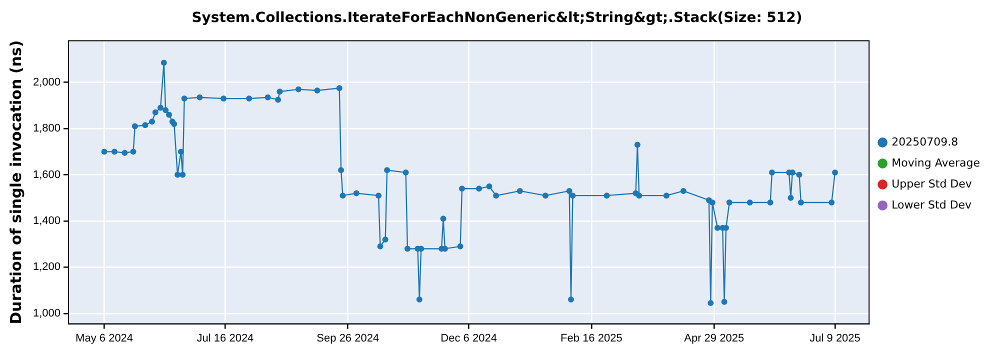  What do you see at coordinates (46, 313) in the screenshot?
I see `y-tick-label: 1,000` at bounding box center [46, 313].